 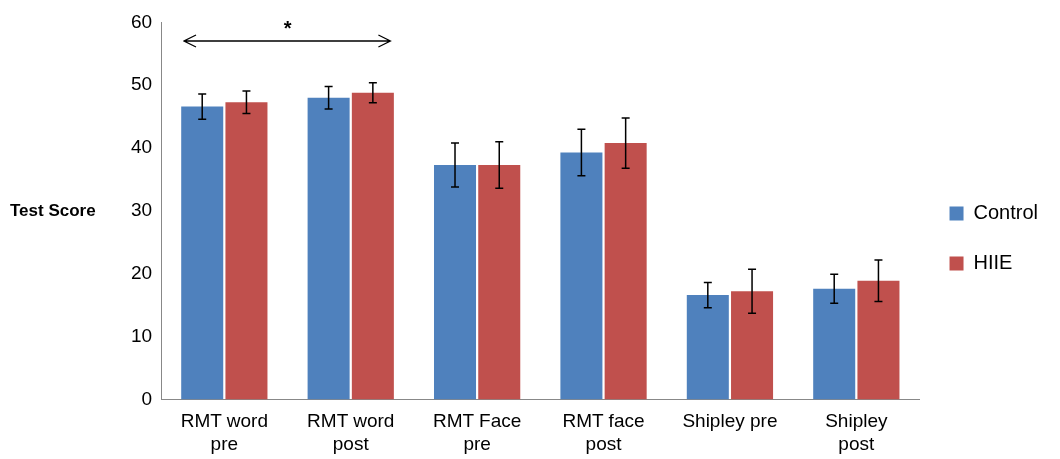 I want to click on y-tick-label: 10, so click(x=141, y=335).